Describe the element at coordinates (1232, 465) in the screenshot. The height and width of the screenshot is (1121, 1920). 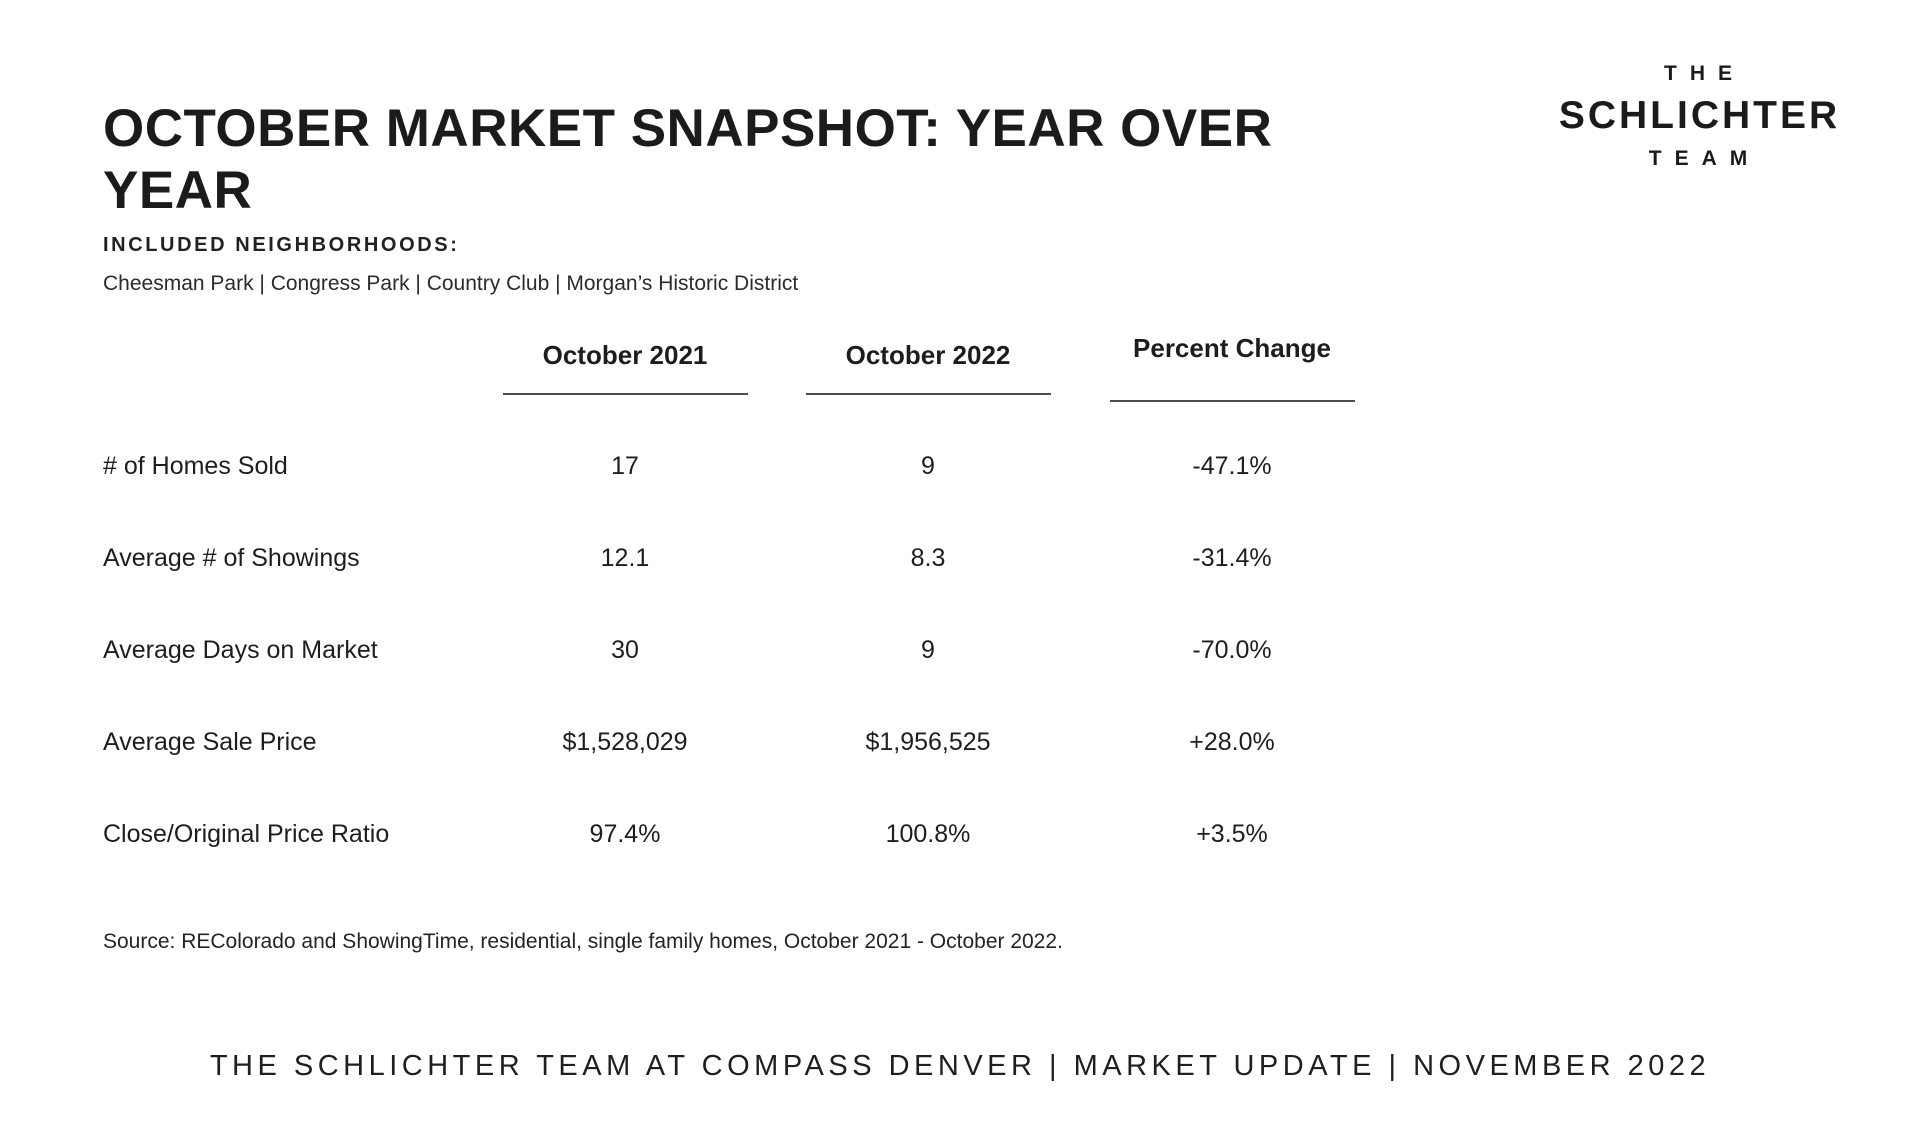
I see `homes-sold-change-value: -47.1%` at that location.